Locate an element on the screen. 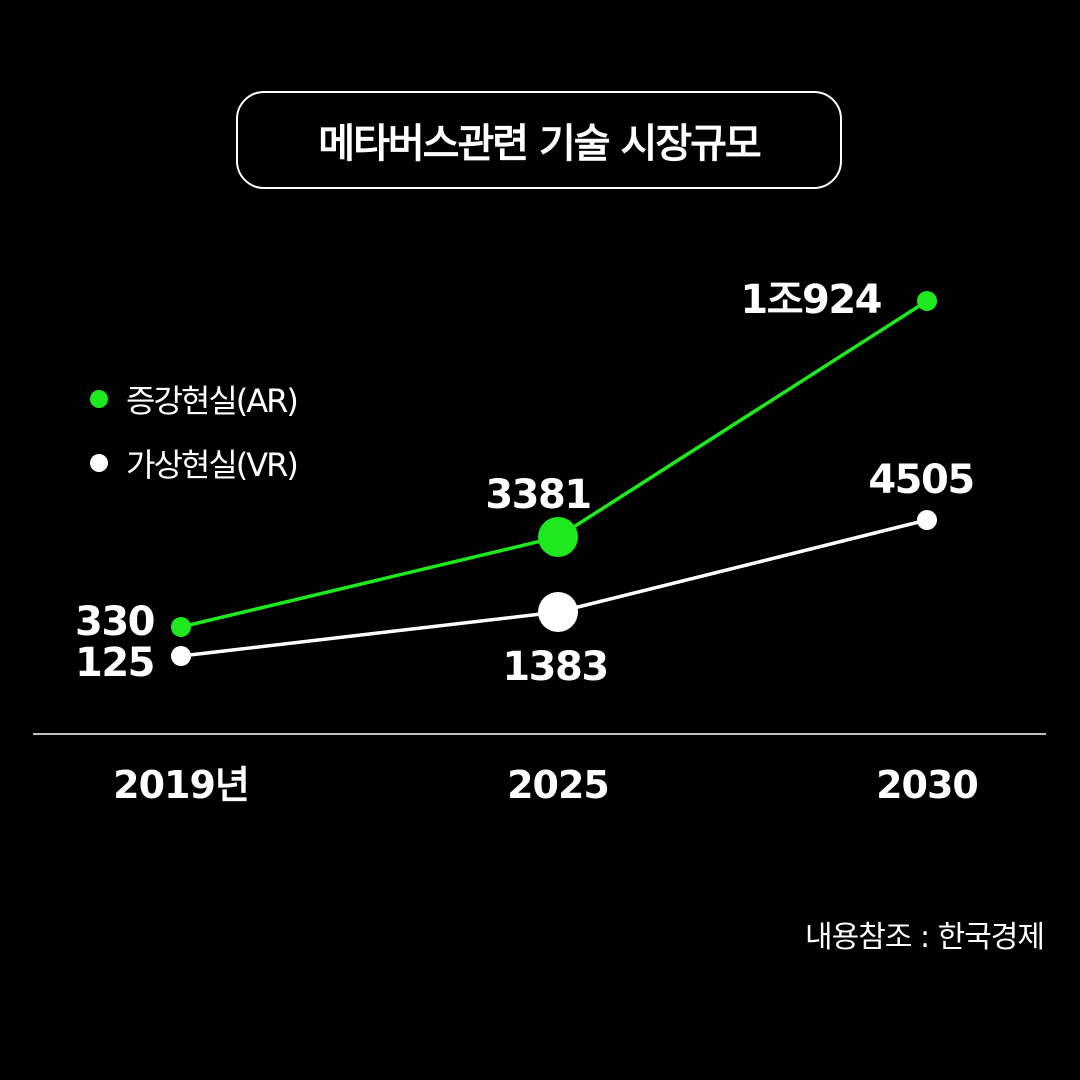 The image size is (1080, 1080). legend: 증강현실(AR) 가상현실(VR) is located at coordinates (193, 438).